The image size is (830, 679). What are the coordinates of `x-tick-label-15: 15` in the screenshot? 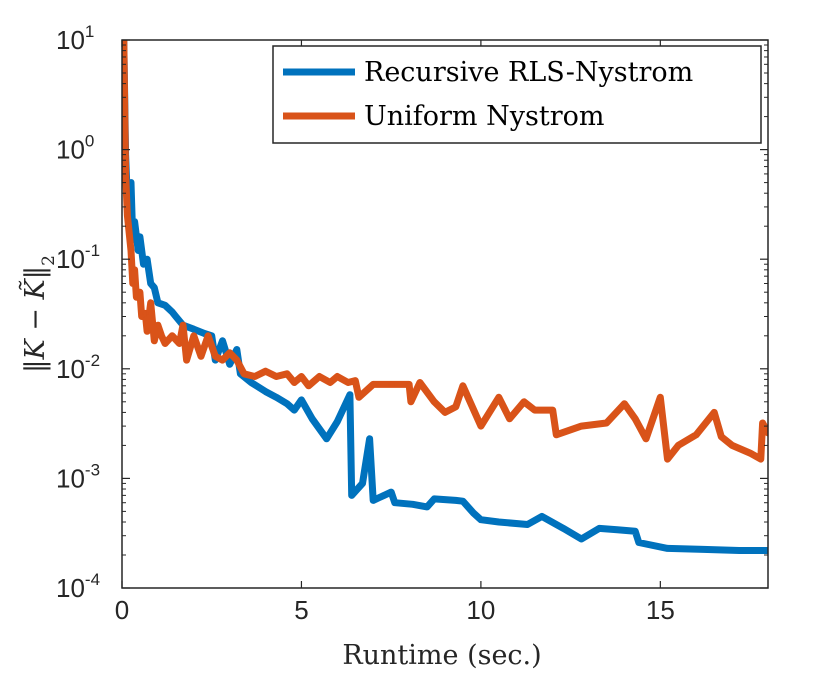 It's located at (660, 610).